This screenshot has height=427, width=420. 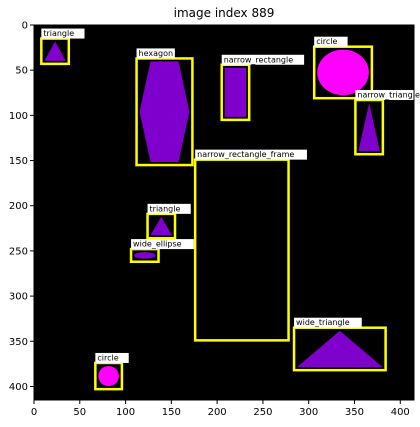 I want to click on chart-title: image index 889, so click(x=224, y=13).